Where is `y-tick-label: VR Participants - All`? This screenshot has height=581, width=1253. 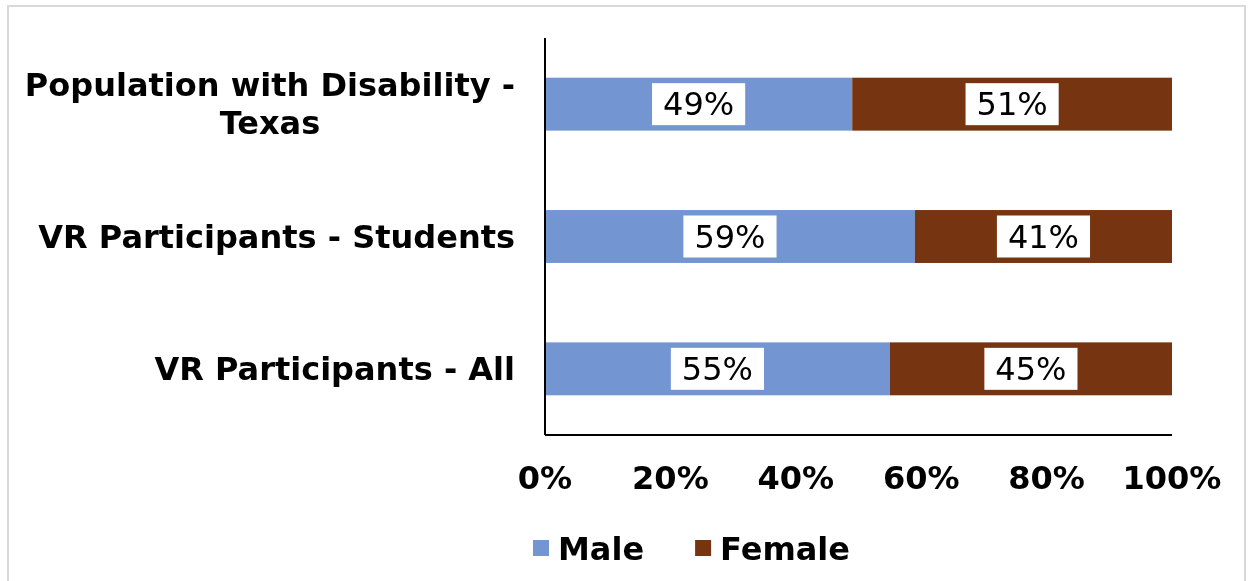 y-tick-label: VR Participants - All is located at coordinates (334, 368).